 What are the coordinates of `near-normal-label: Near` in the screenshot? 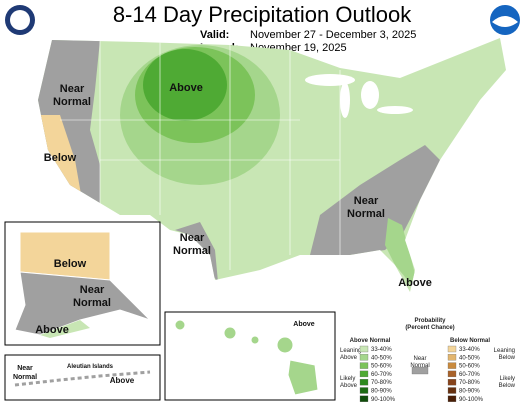 It's located at (419, 359).